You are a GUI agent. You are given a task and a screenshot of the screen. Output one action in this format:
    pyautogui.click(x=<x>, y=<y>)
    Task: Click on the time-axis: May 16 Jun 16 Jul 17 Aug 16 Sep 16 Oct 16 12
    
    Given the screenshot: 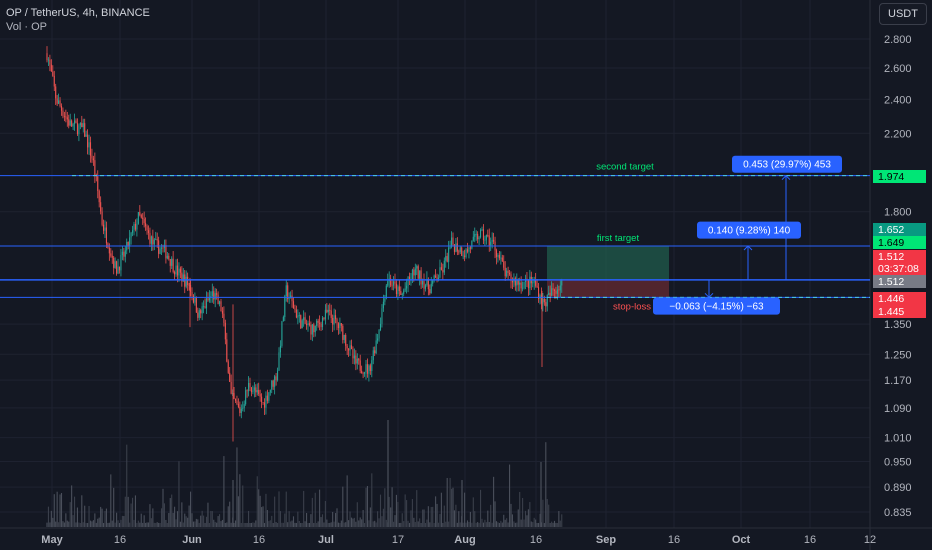 What is the action you would take?
    pyautogui.click(x=458, y=540)
    